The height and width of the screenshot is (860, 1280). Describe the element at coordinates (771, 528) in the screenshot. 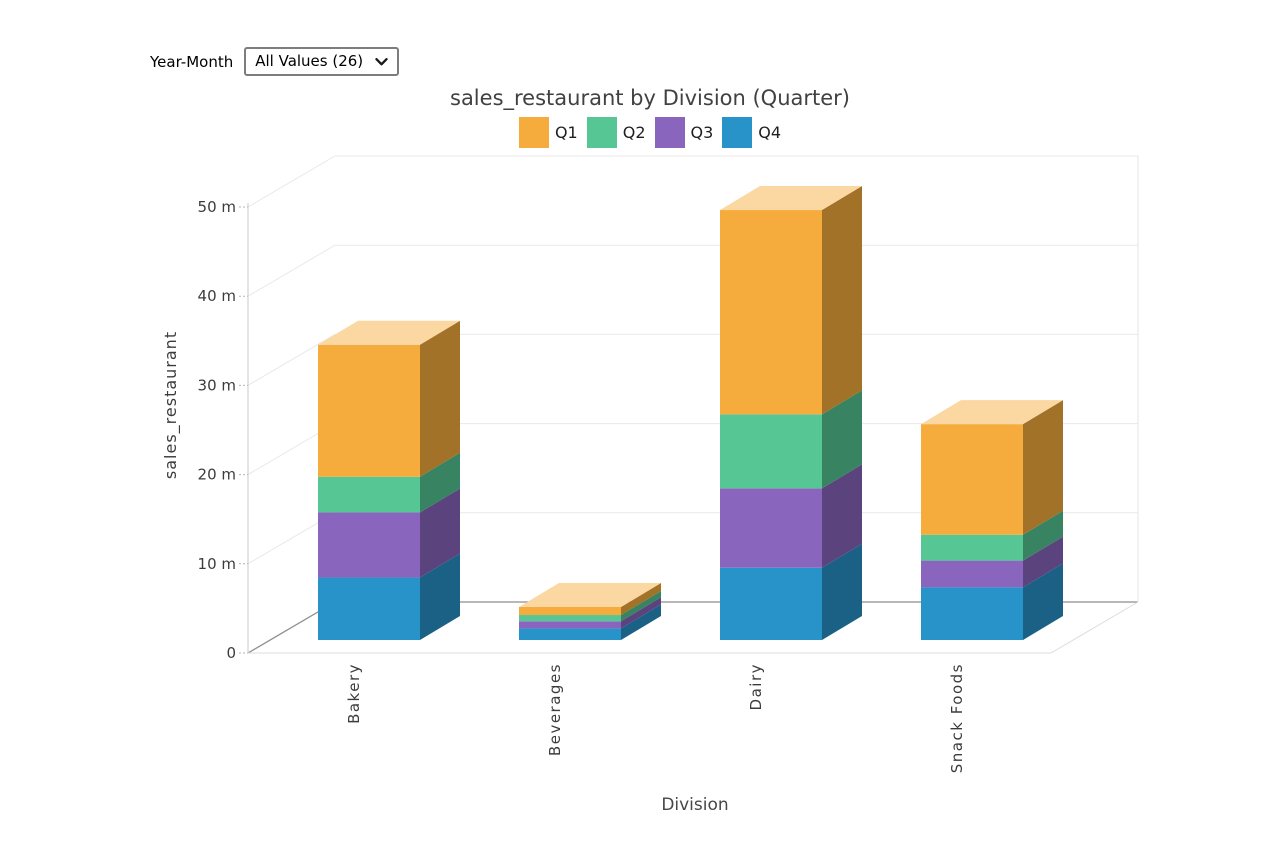

I see `bar-segment-dairy-q3` at that location.